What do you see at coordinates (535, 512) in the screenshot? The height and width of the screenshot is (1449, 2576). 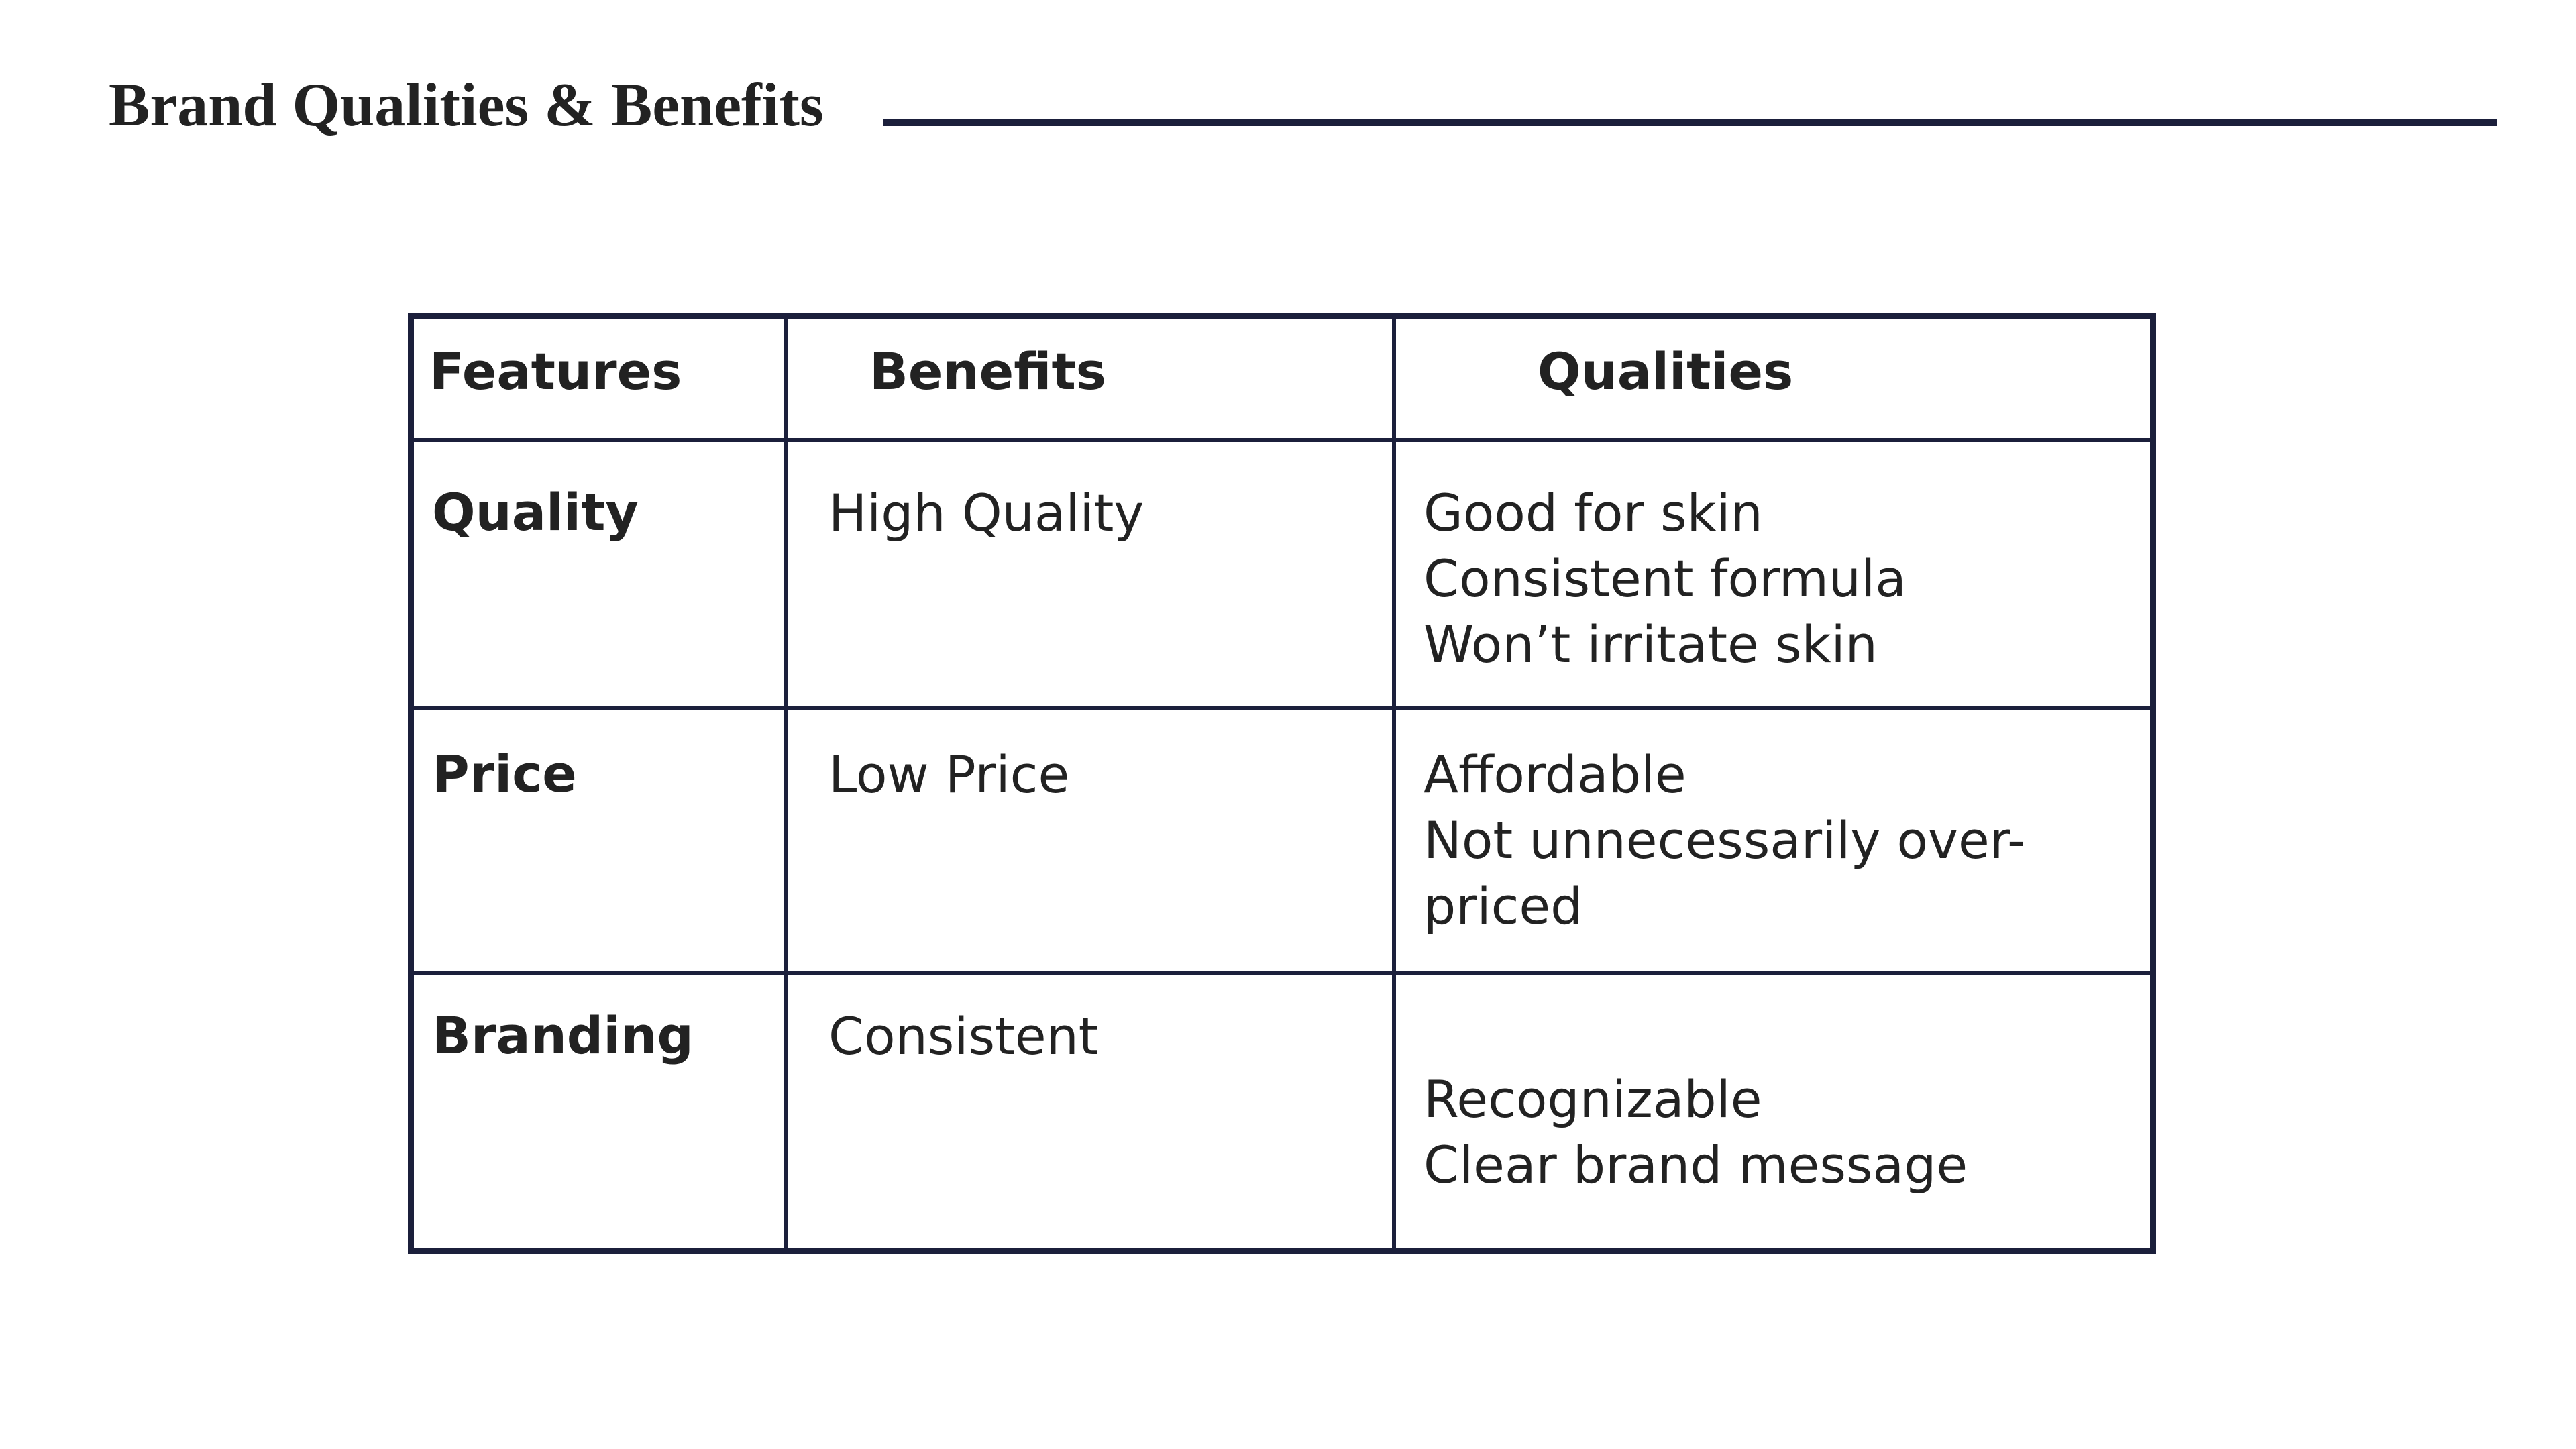 I see `row-feature-quality: Quality` at bounding box center [535, 512].